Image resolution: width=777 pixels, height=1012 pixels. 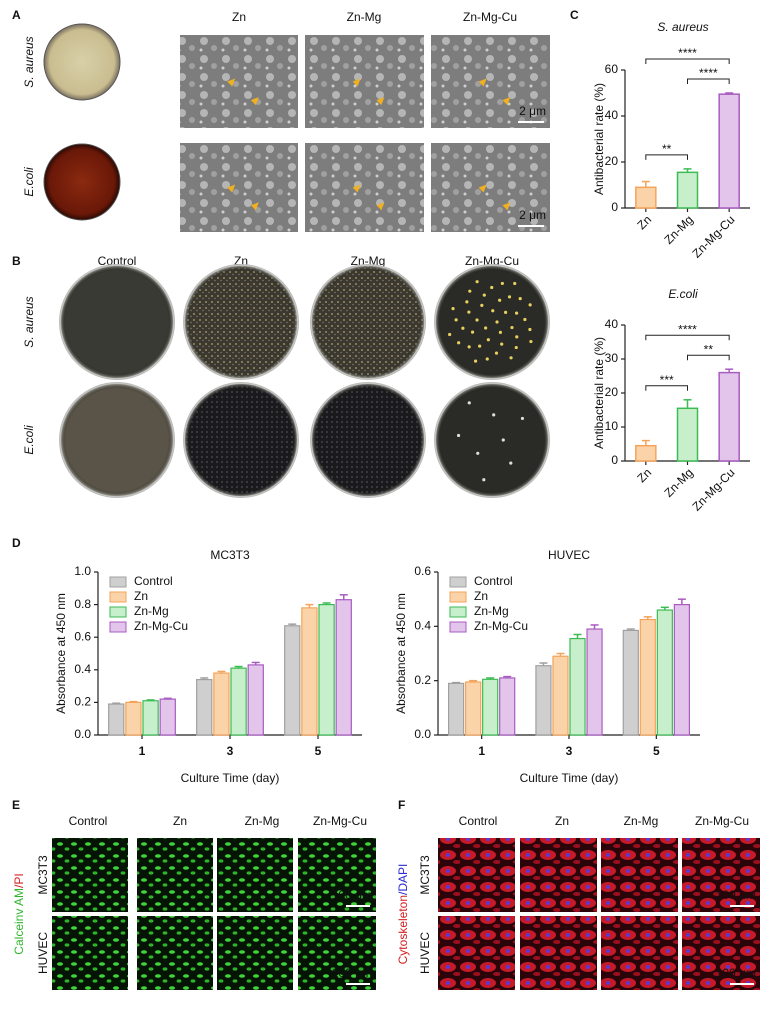 I want to click on legend-label: Zn, so click(x=481, y=596).